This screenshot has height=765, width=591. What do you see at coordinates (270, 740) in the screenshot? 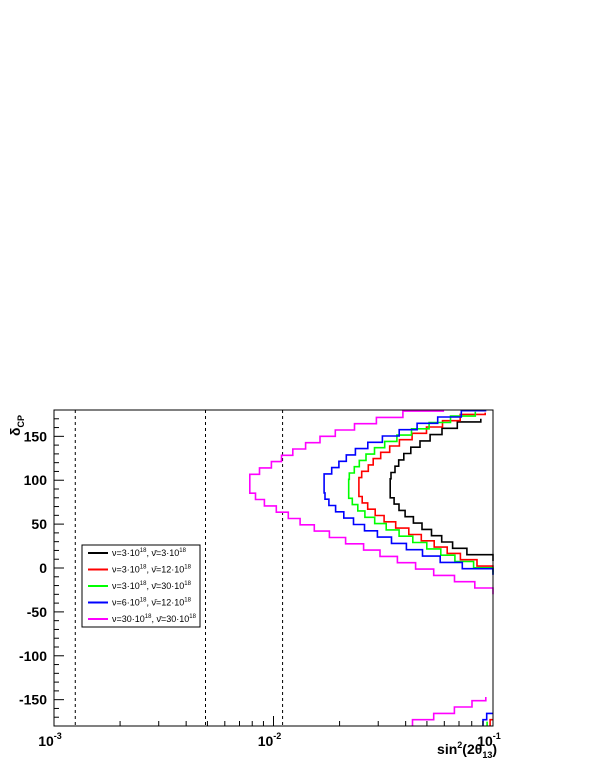
I see `x-tick-label: 10⁻²` at bounding box center [270, 740].